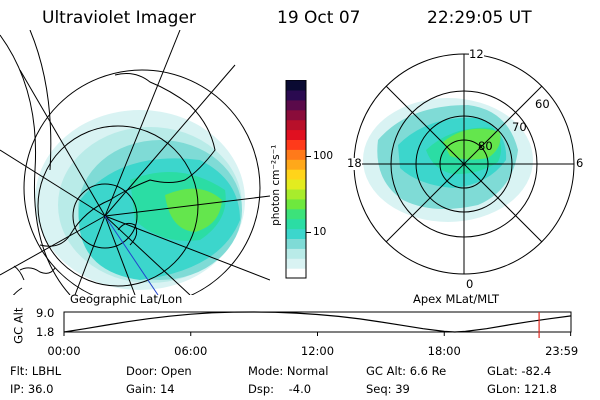  What do you see at coordinates (542, 104) in the screenshot?
I see `lat-label-60: 60` at bounding box center [542, 104].